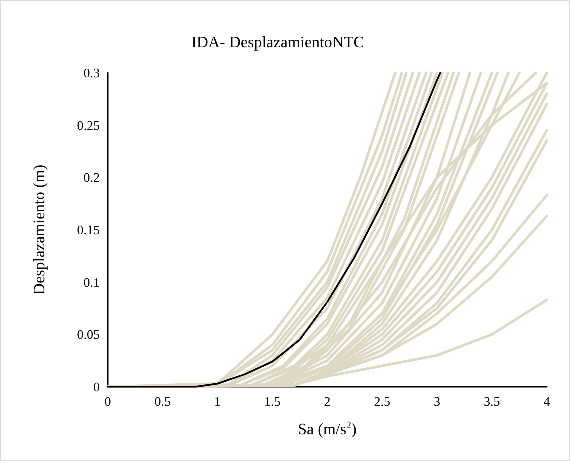 The width and height of the screenshot is (570, 461). I want to click on y-tick-label: 0.15, so click(88, 230).